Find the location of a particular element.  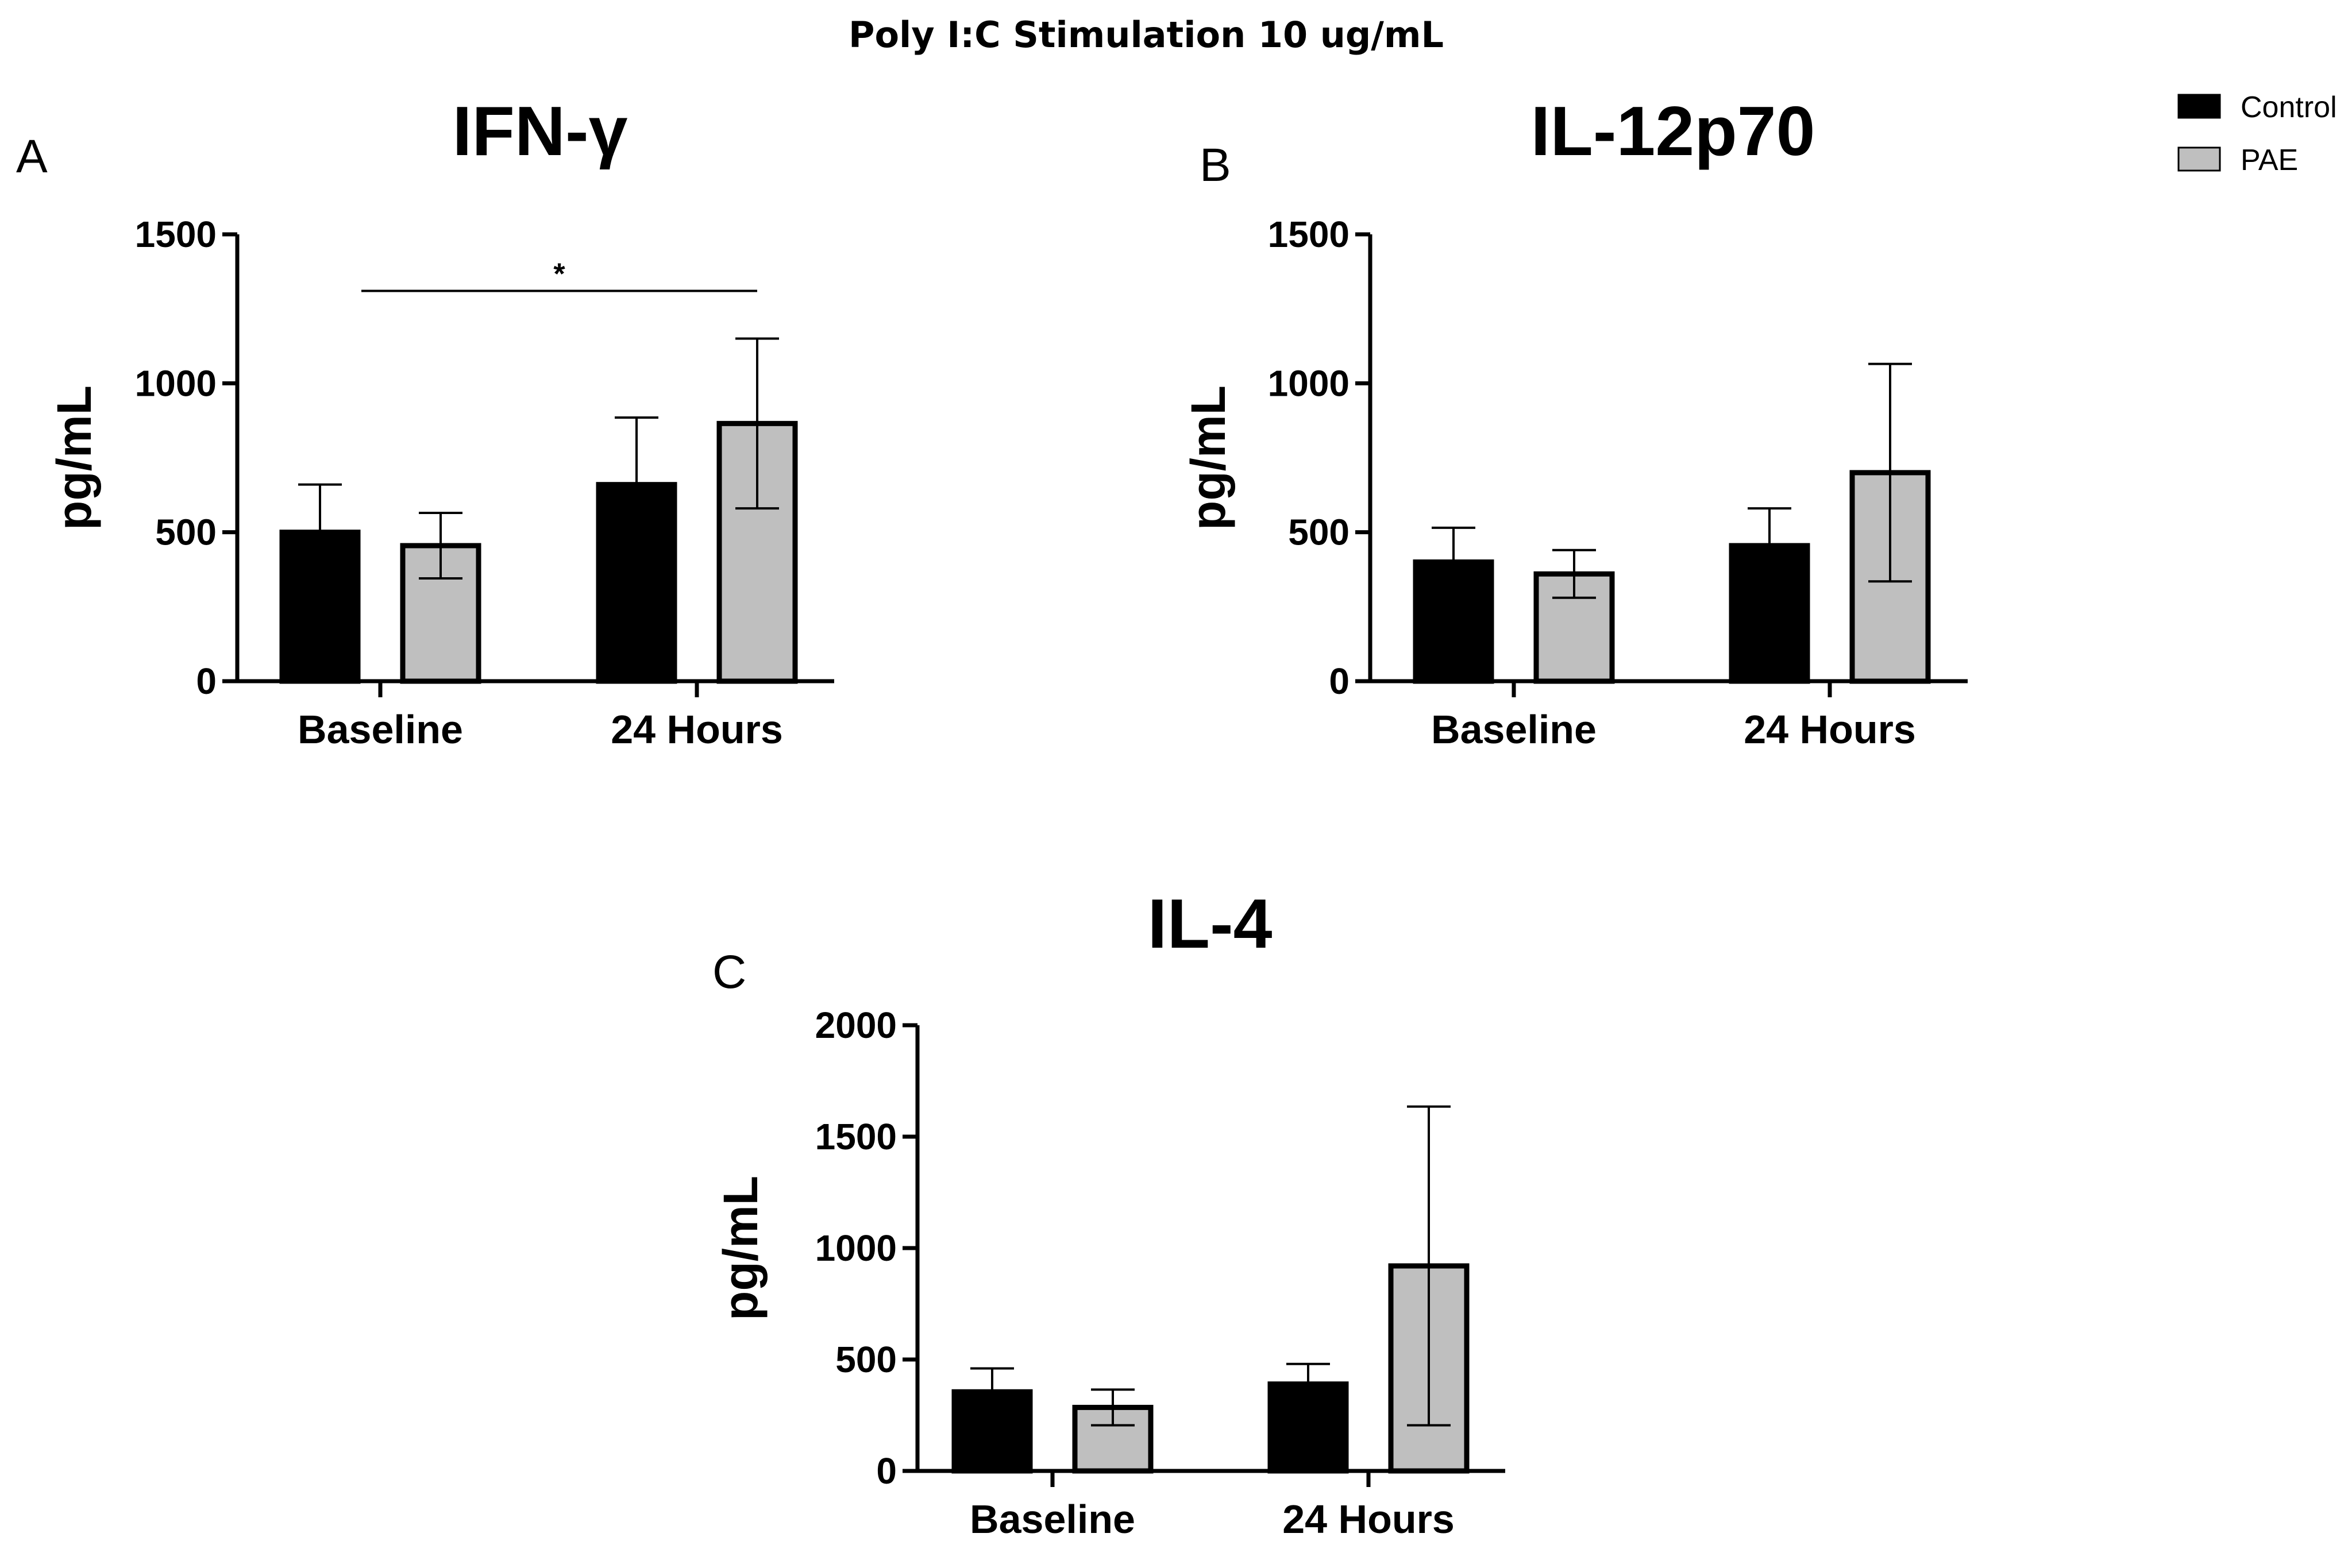

panel-a-title: IFN-γ is located at coordinates (540, 131).